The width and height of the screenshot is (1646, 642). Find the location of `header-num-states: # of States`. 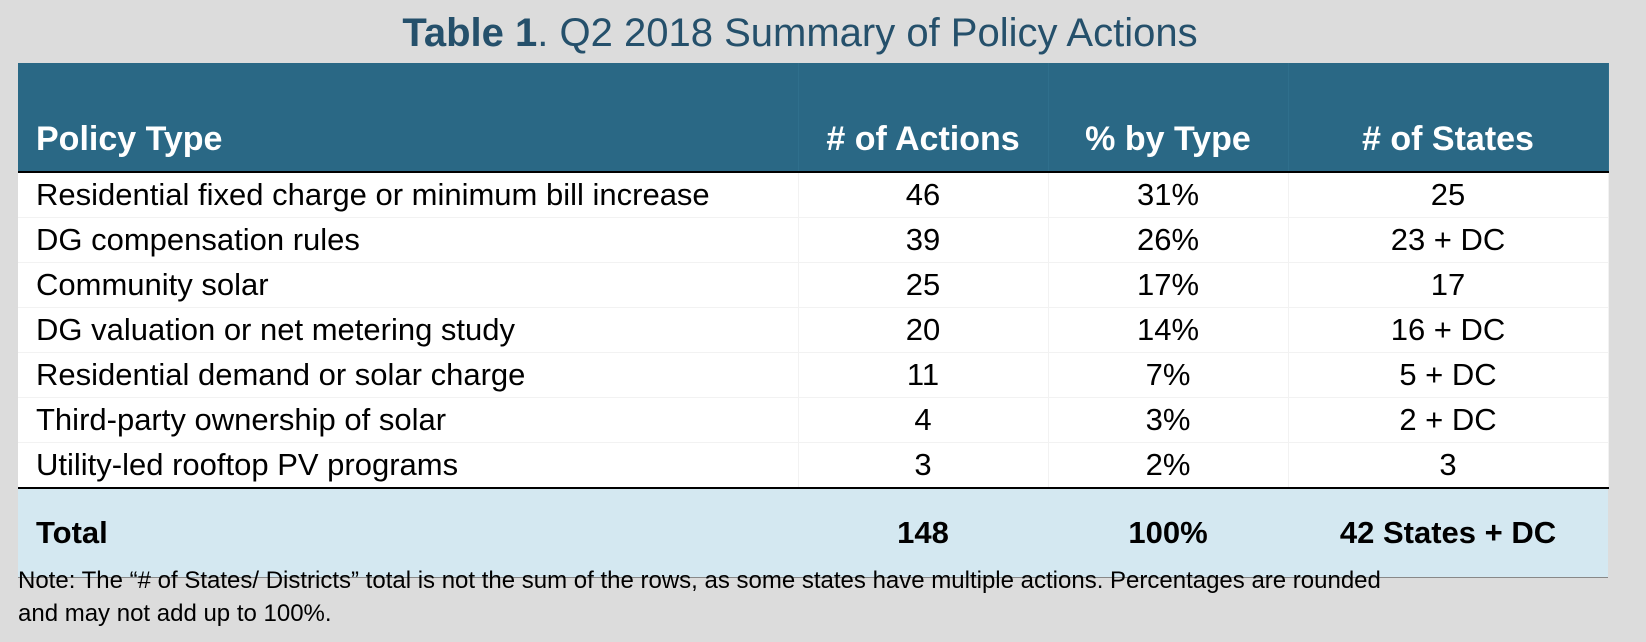

header-num-states: # of States is located at coordinates (1448, 117).